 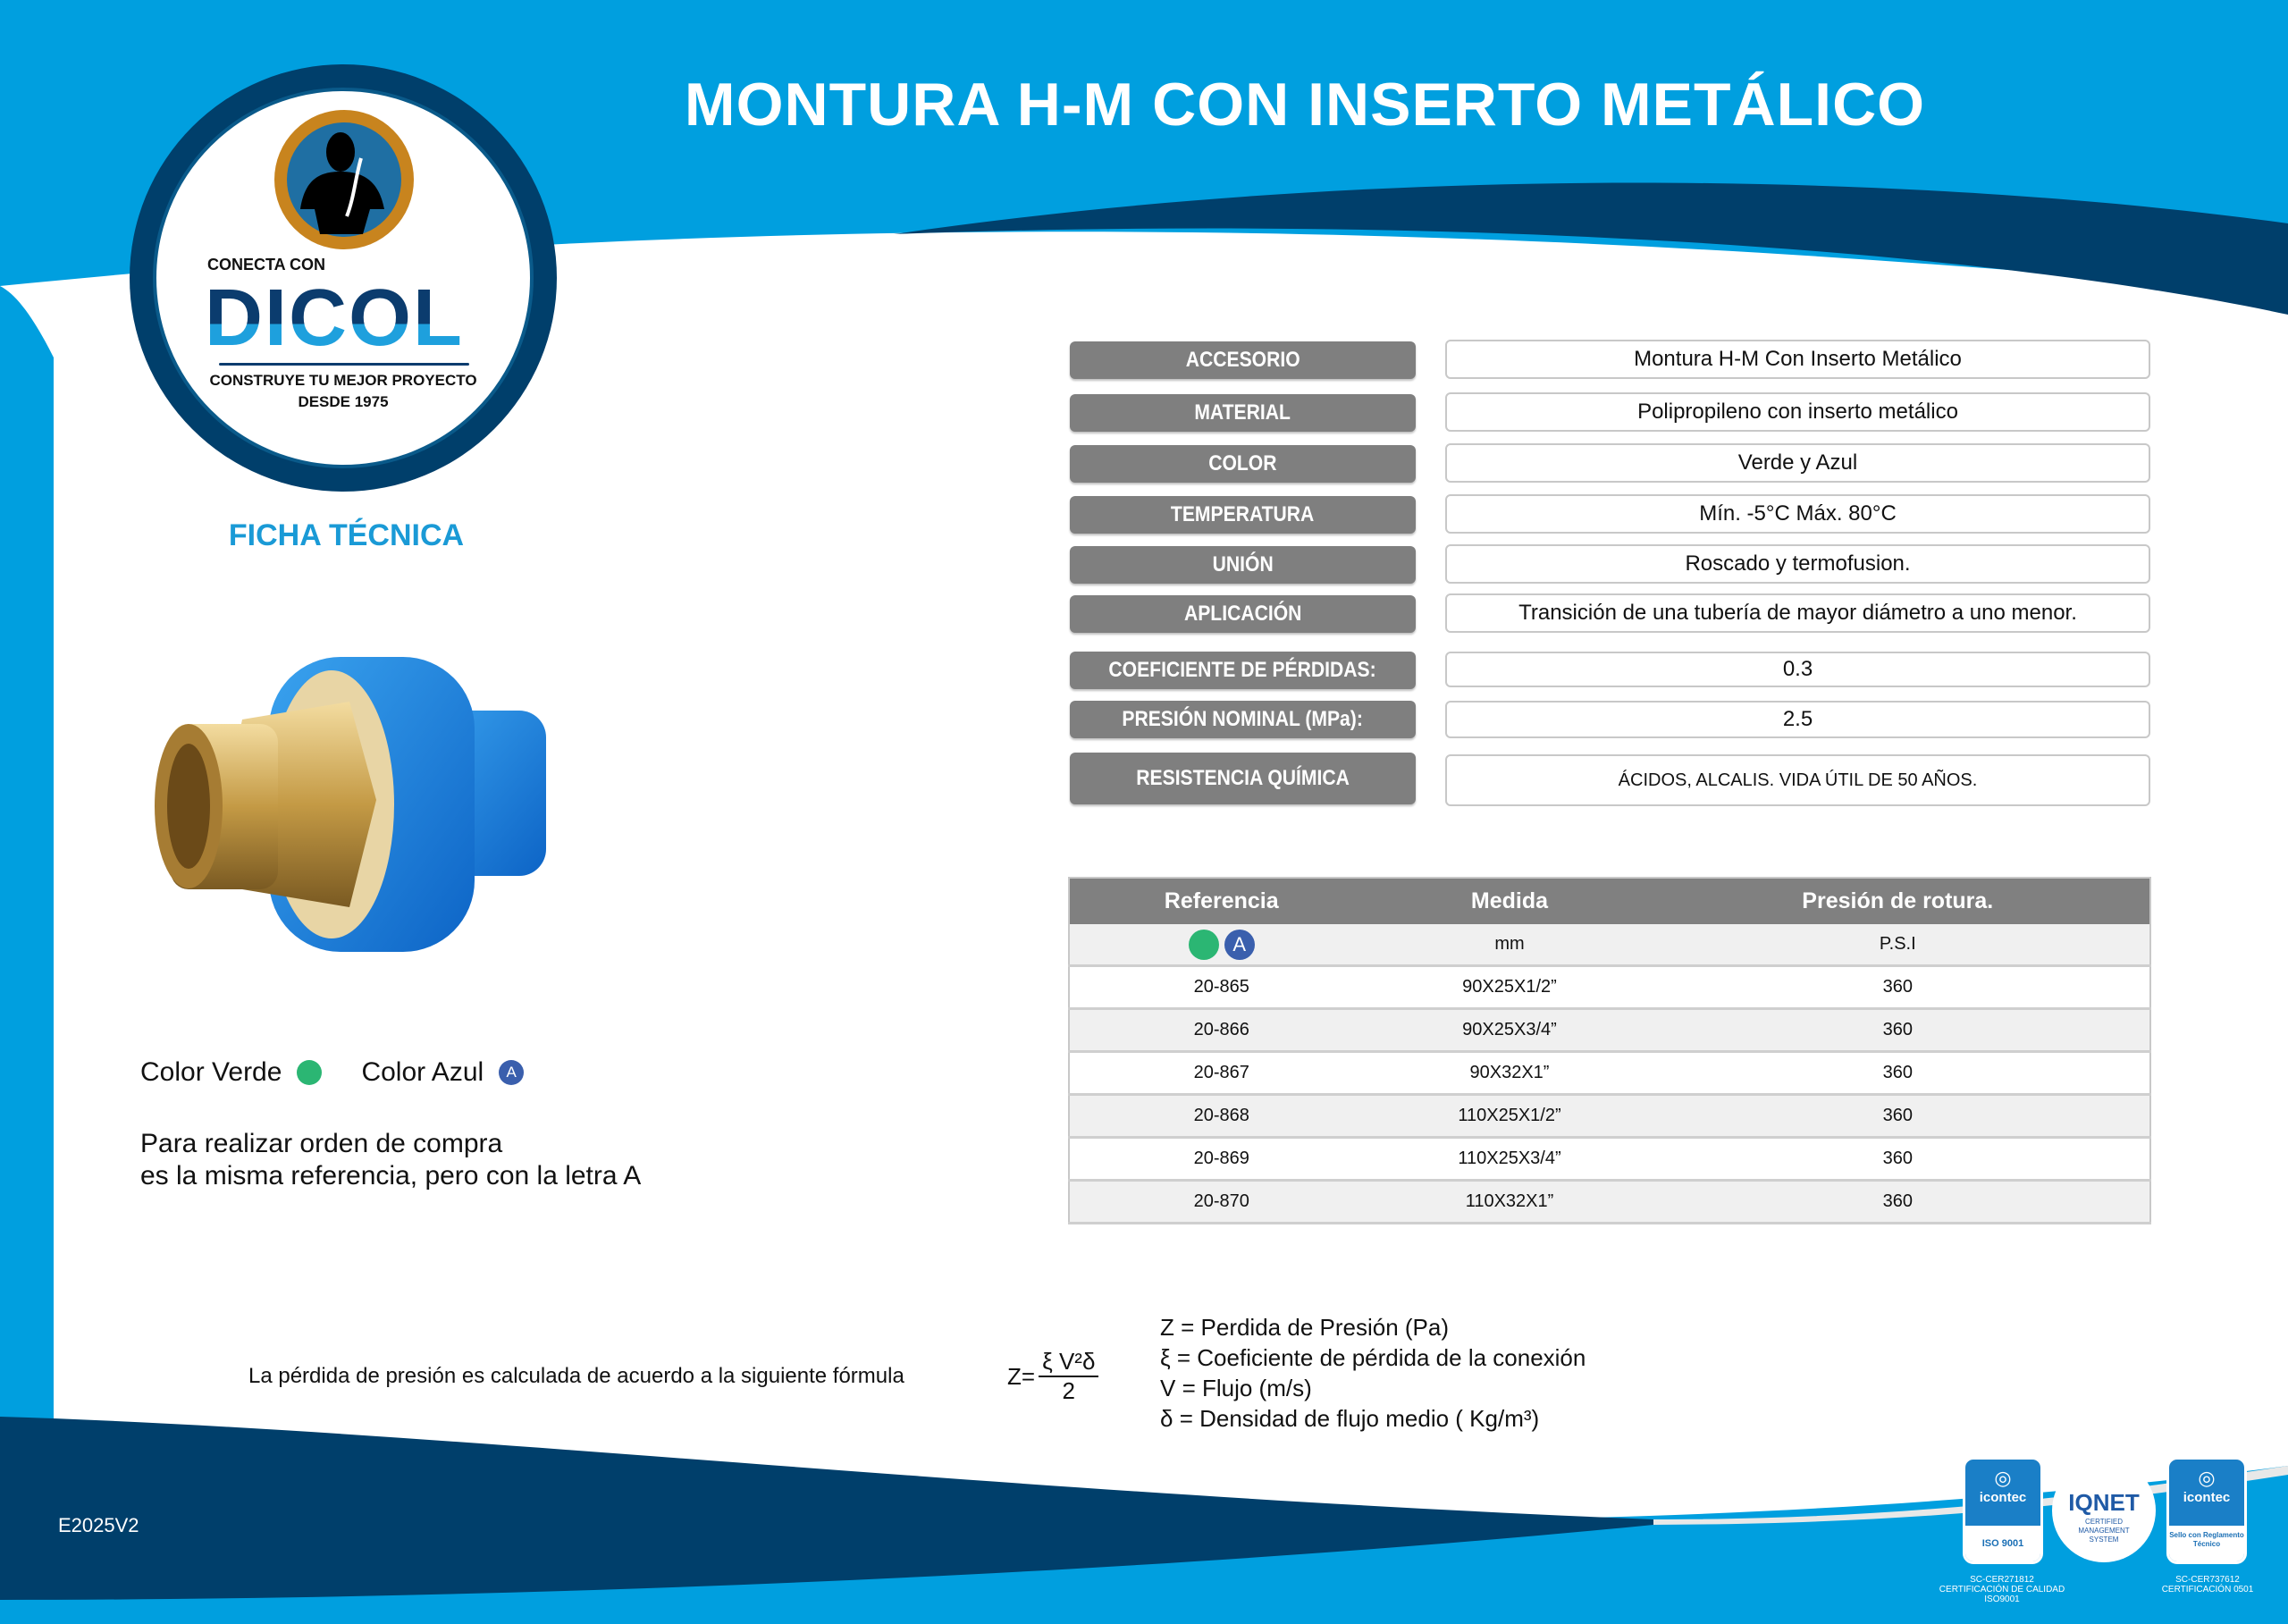 What do you see at coordinates (335, 318) in the screenshot?
I see `logo-brand: DICOL` at bounding box center [335, 318].